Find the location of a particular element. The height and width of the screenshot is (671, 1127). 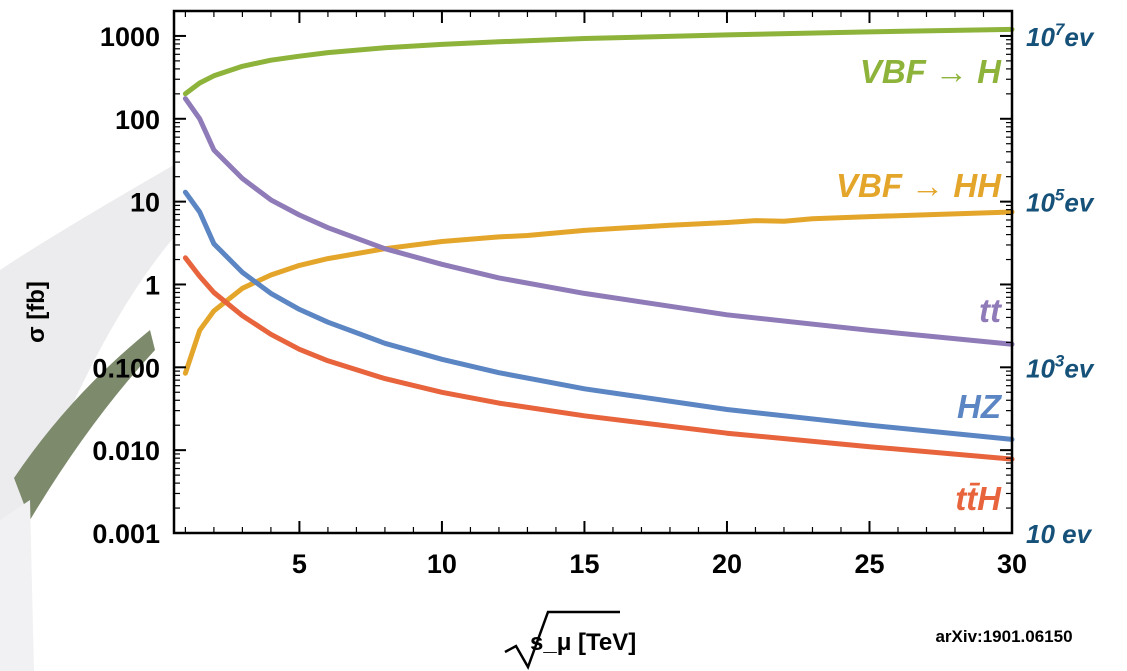

series-label: HZ is located at coordinates (980, 406).